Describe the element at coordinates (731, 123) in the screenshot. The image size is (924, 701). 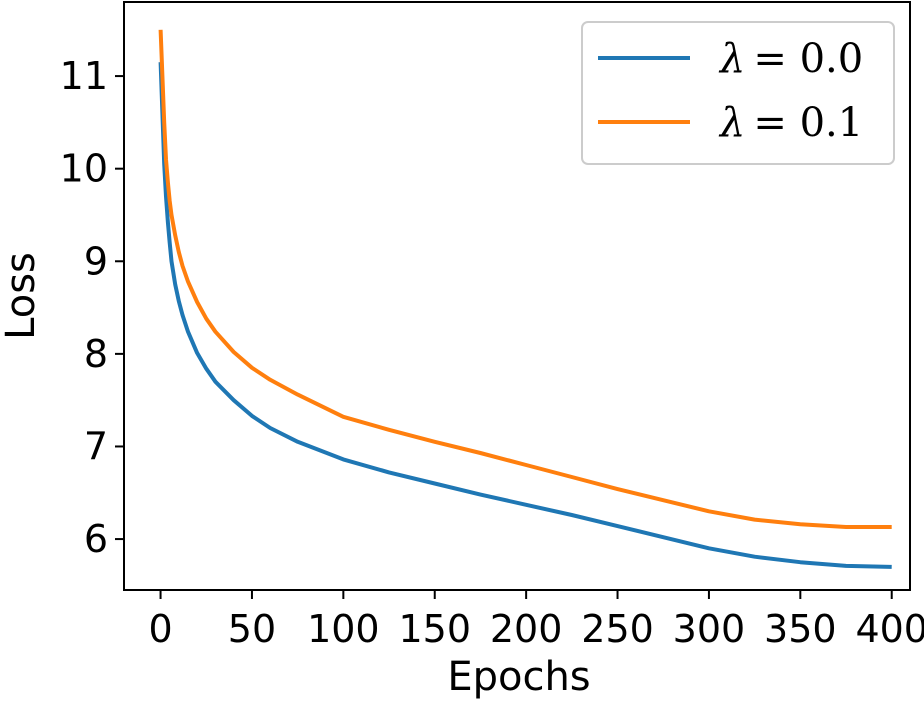
I see `legend-lambda-1: λ` at that location.